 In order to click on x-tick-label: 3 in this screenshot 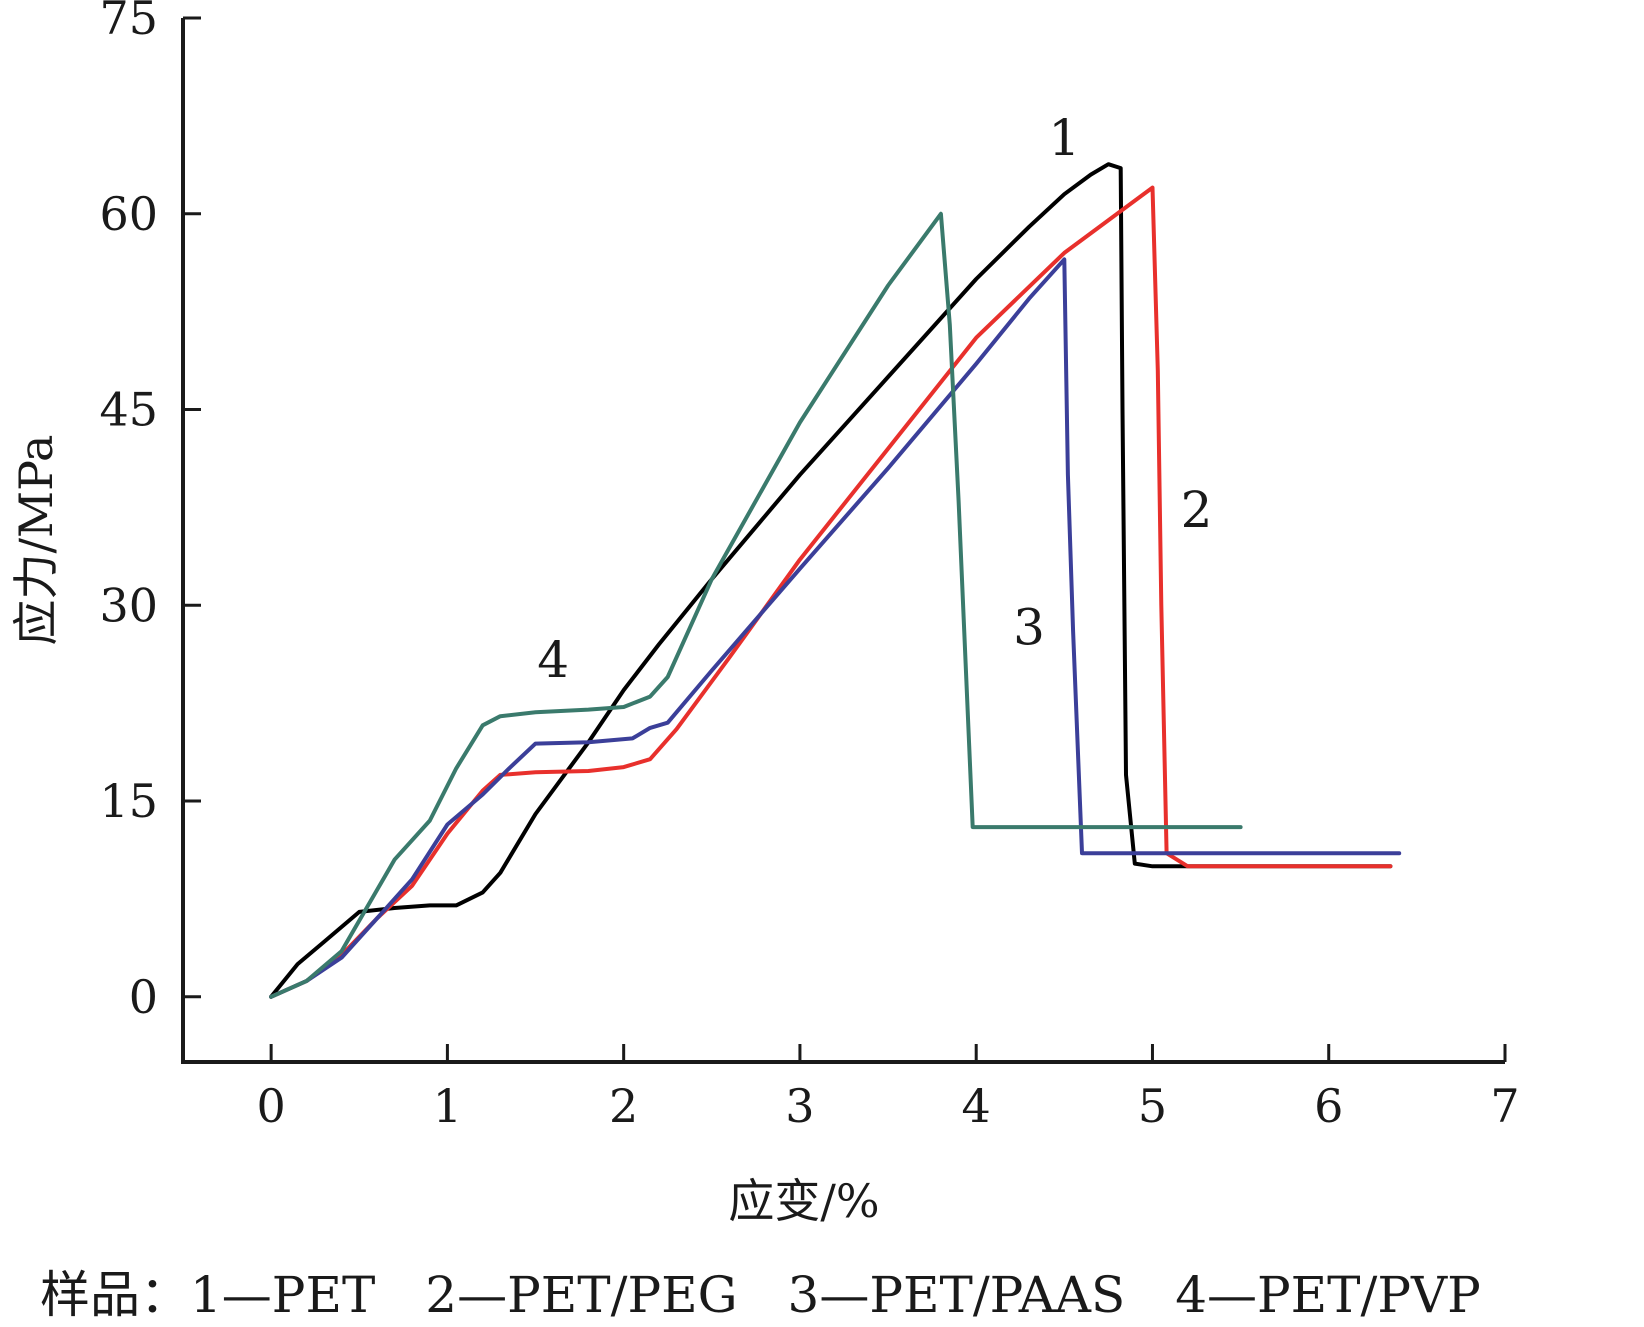, I will do `click(799, 1106)`.